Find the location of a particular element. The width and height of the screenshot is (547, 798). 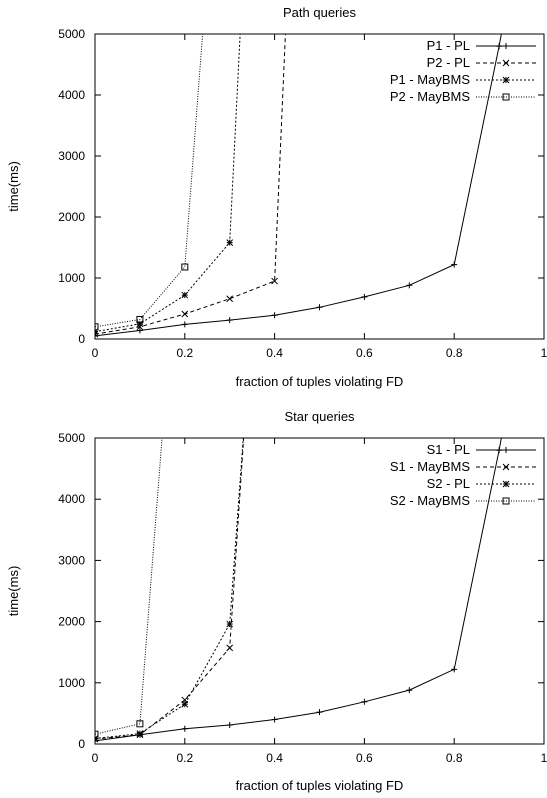

legend-label: P1 - MayBMS is located at coordinates (430, 79).